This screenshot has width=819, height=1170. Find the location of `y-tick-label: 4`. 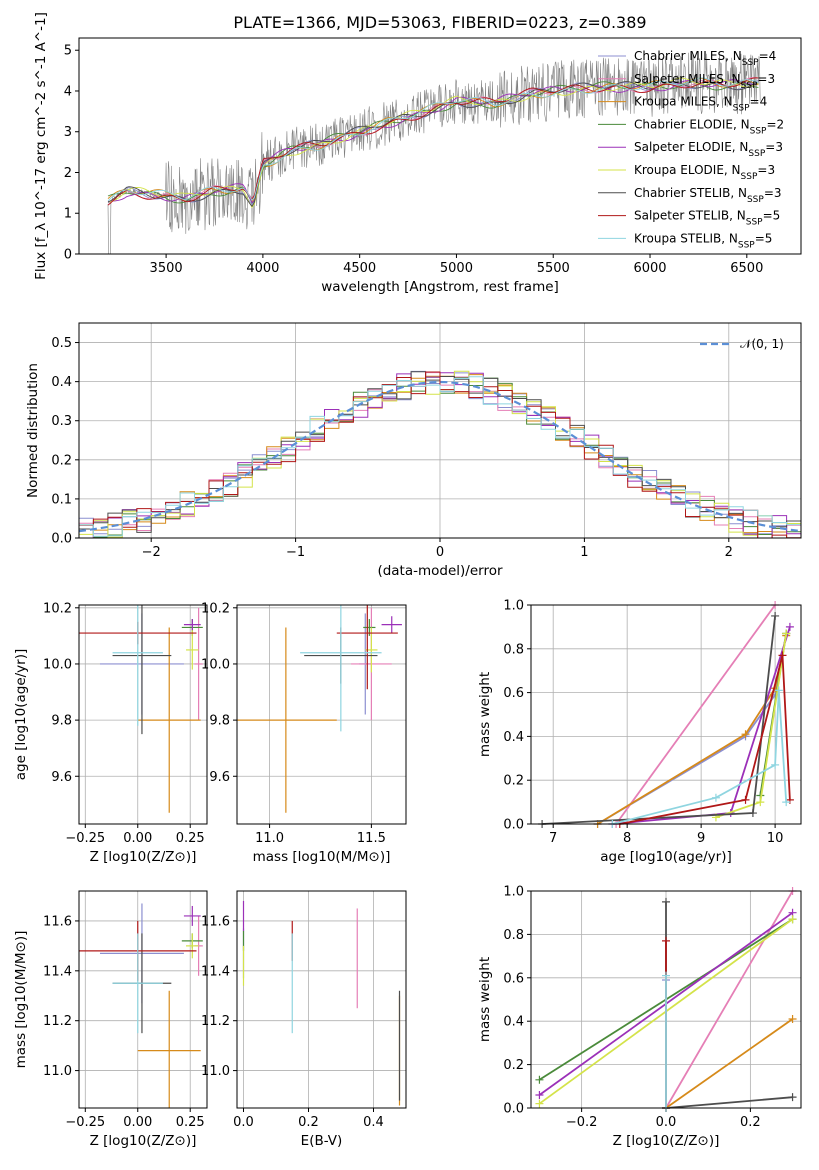

y-tick-label: 4 is located at coordinates (68, 91).